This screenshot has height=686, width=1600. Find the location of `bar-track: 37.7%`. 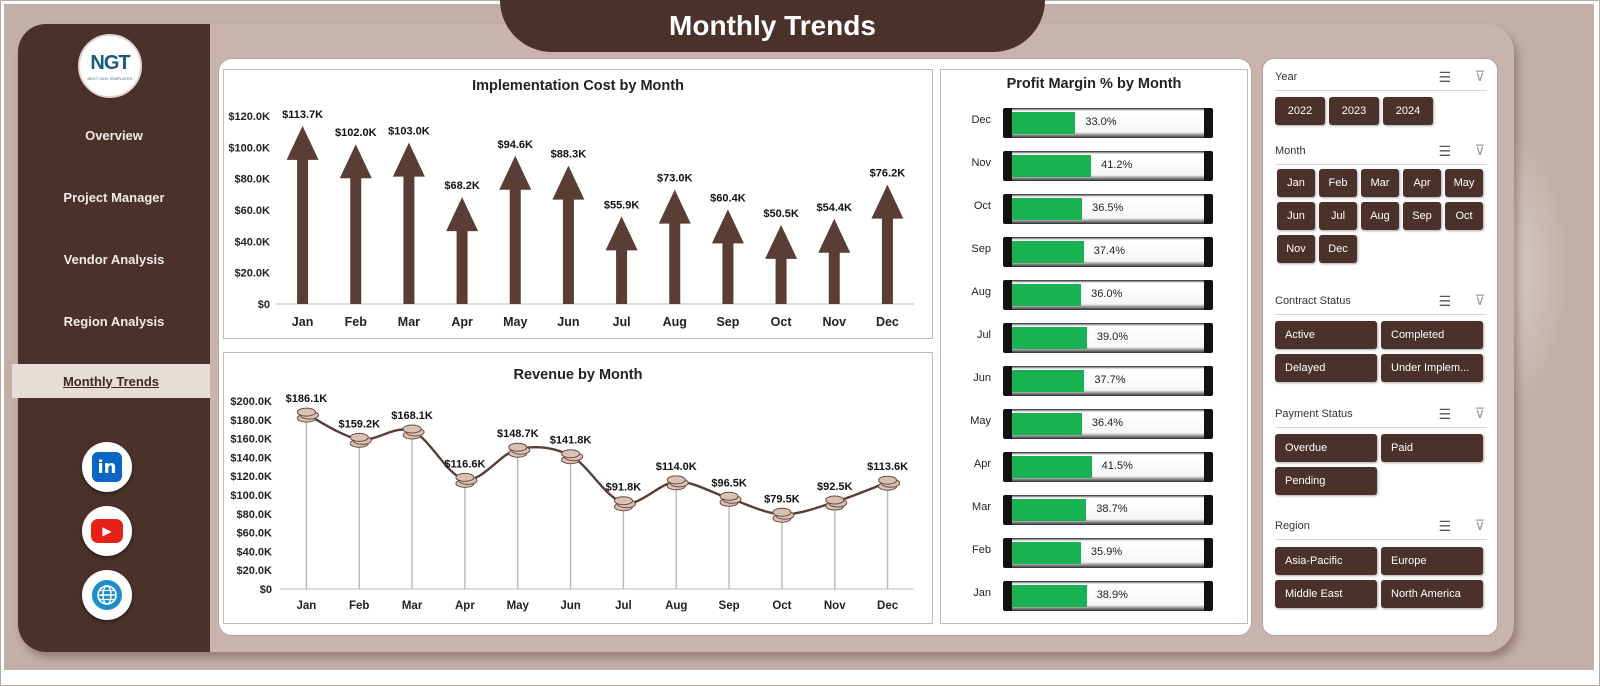

bar-track: 37.7% is located at coordinates (1108, 381).